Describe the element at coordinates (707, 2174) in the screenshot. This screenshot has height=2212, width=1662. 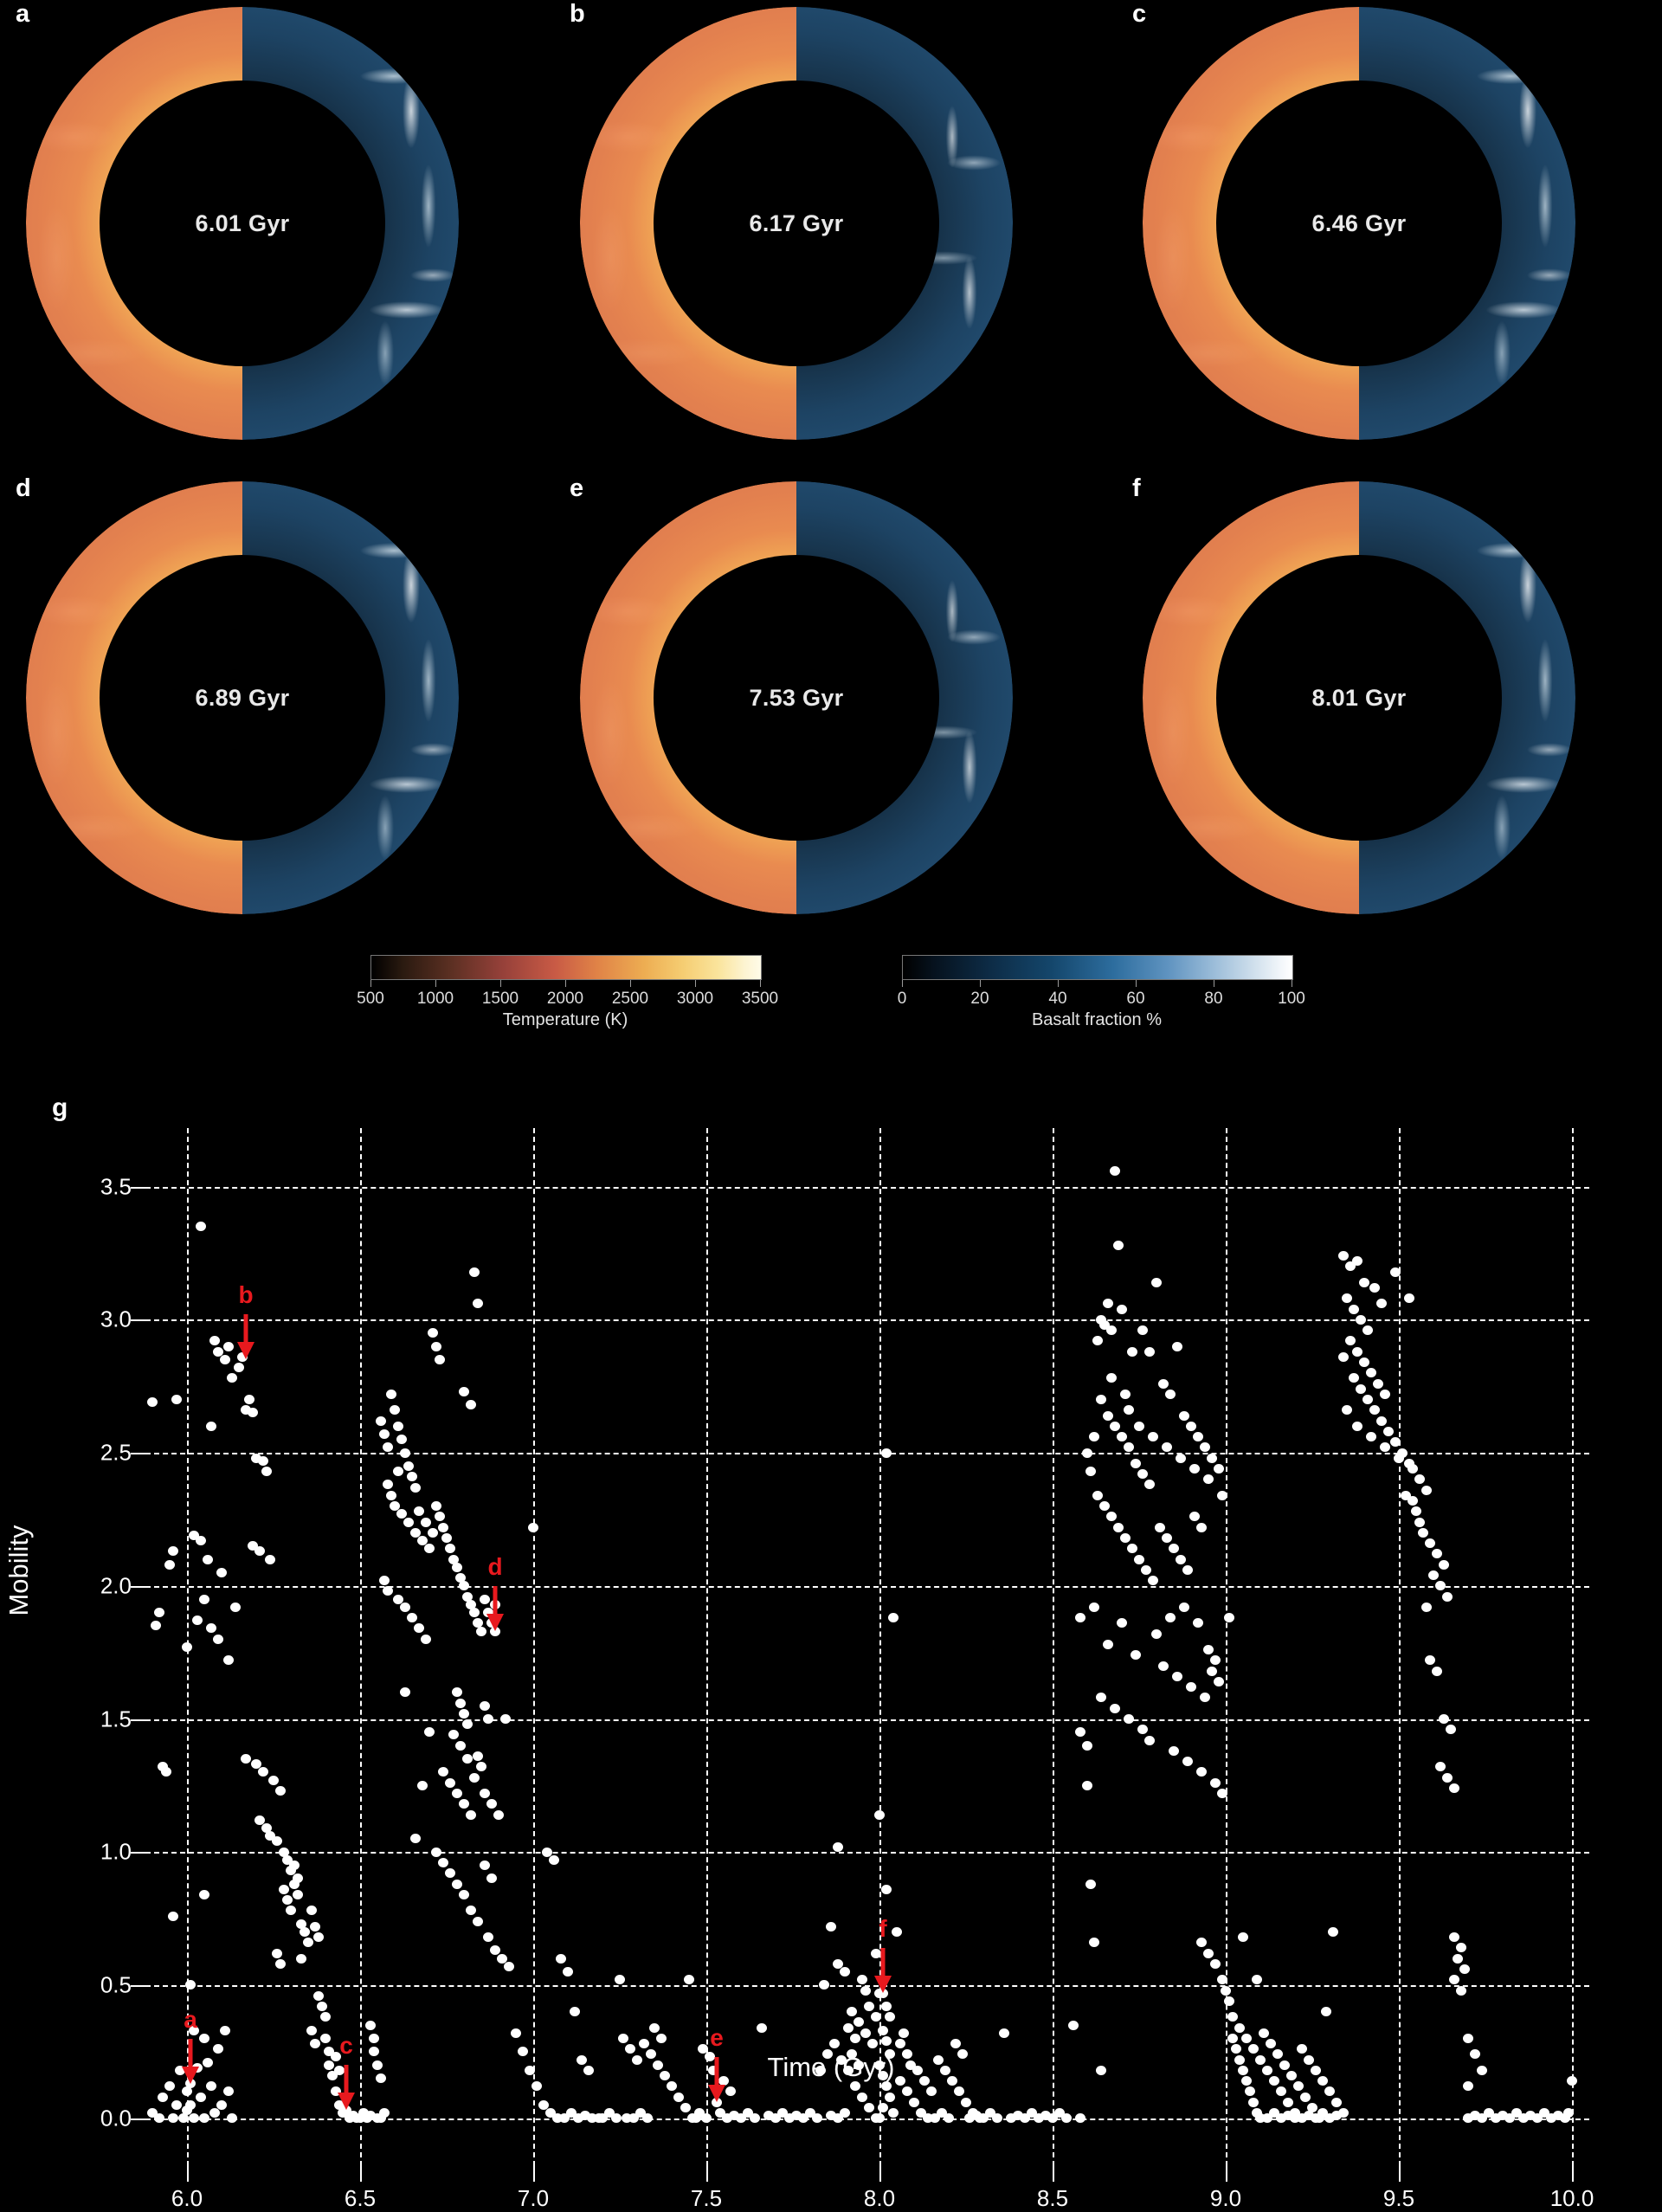
I see `x-axis-tick-mark` at that location.